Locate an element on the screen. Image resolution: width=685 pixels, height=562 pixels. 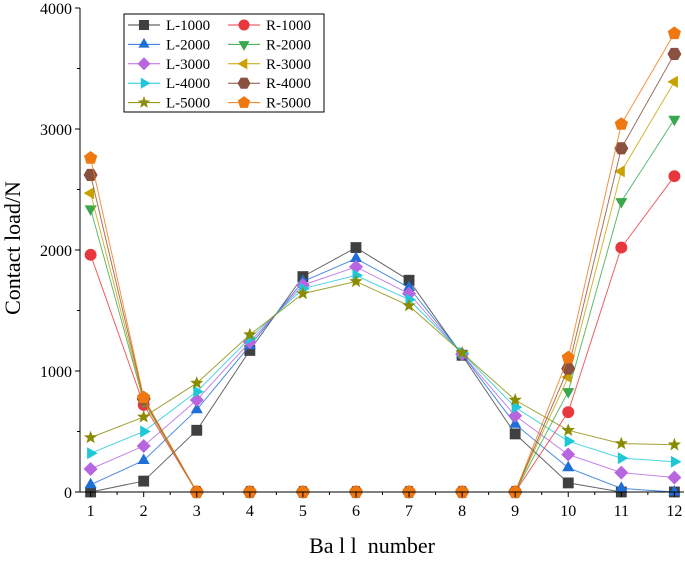
legend-label-R-2000: R-2000 is located at coordinates (288, 45).